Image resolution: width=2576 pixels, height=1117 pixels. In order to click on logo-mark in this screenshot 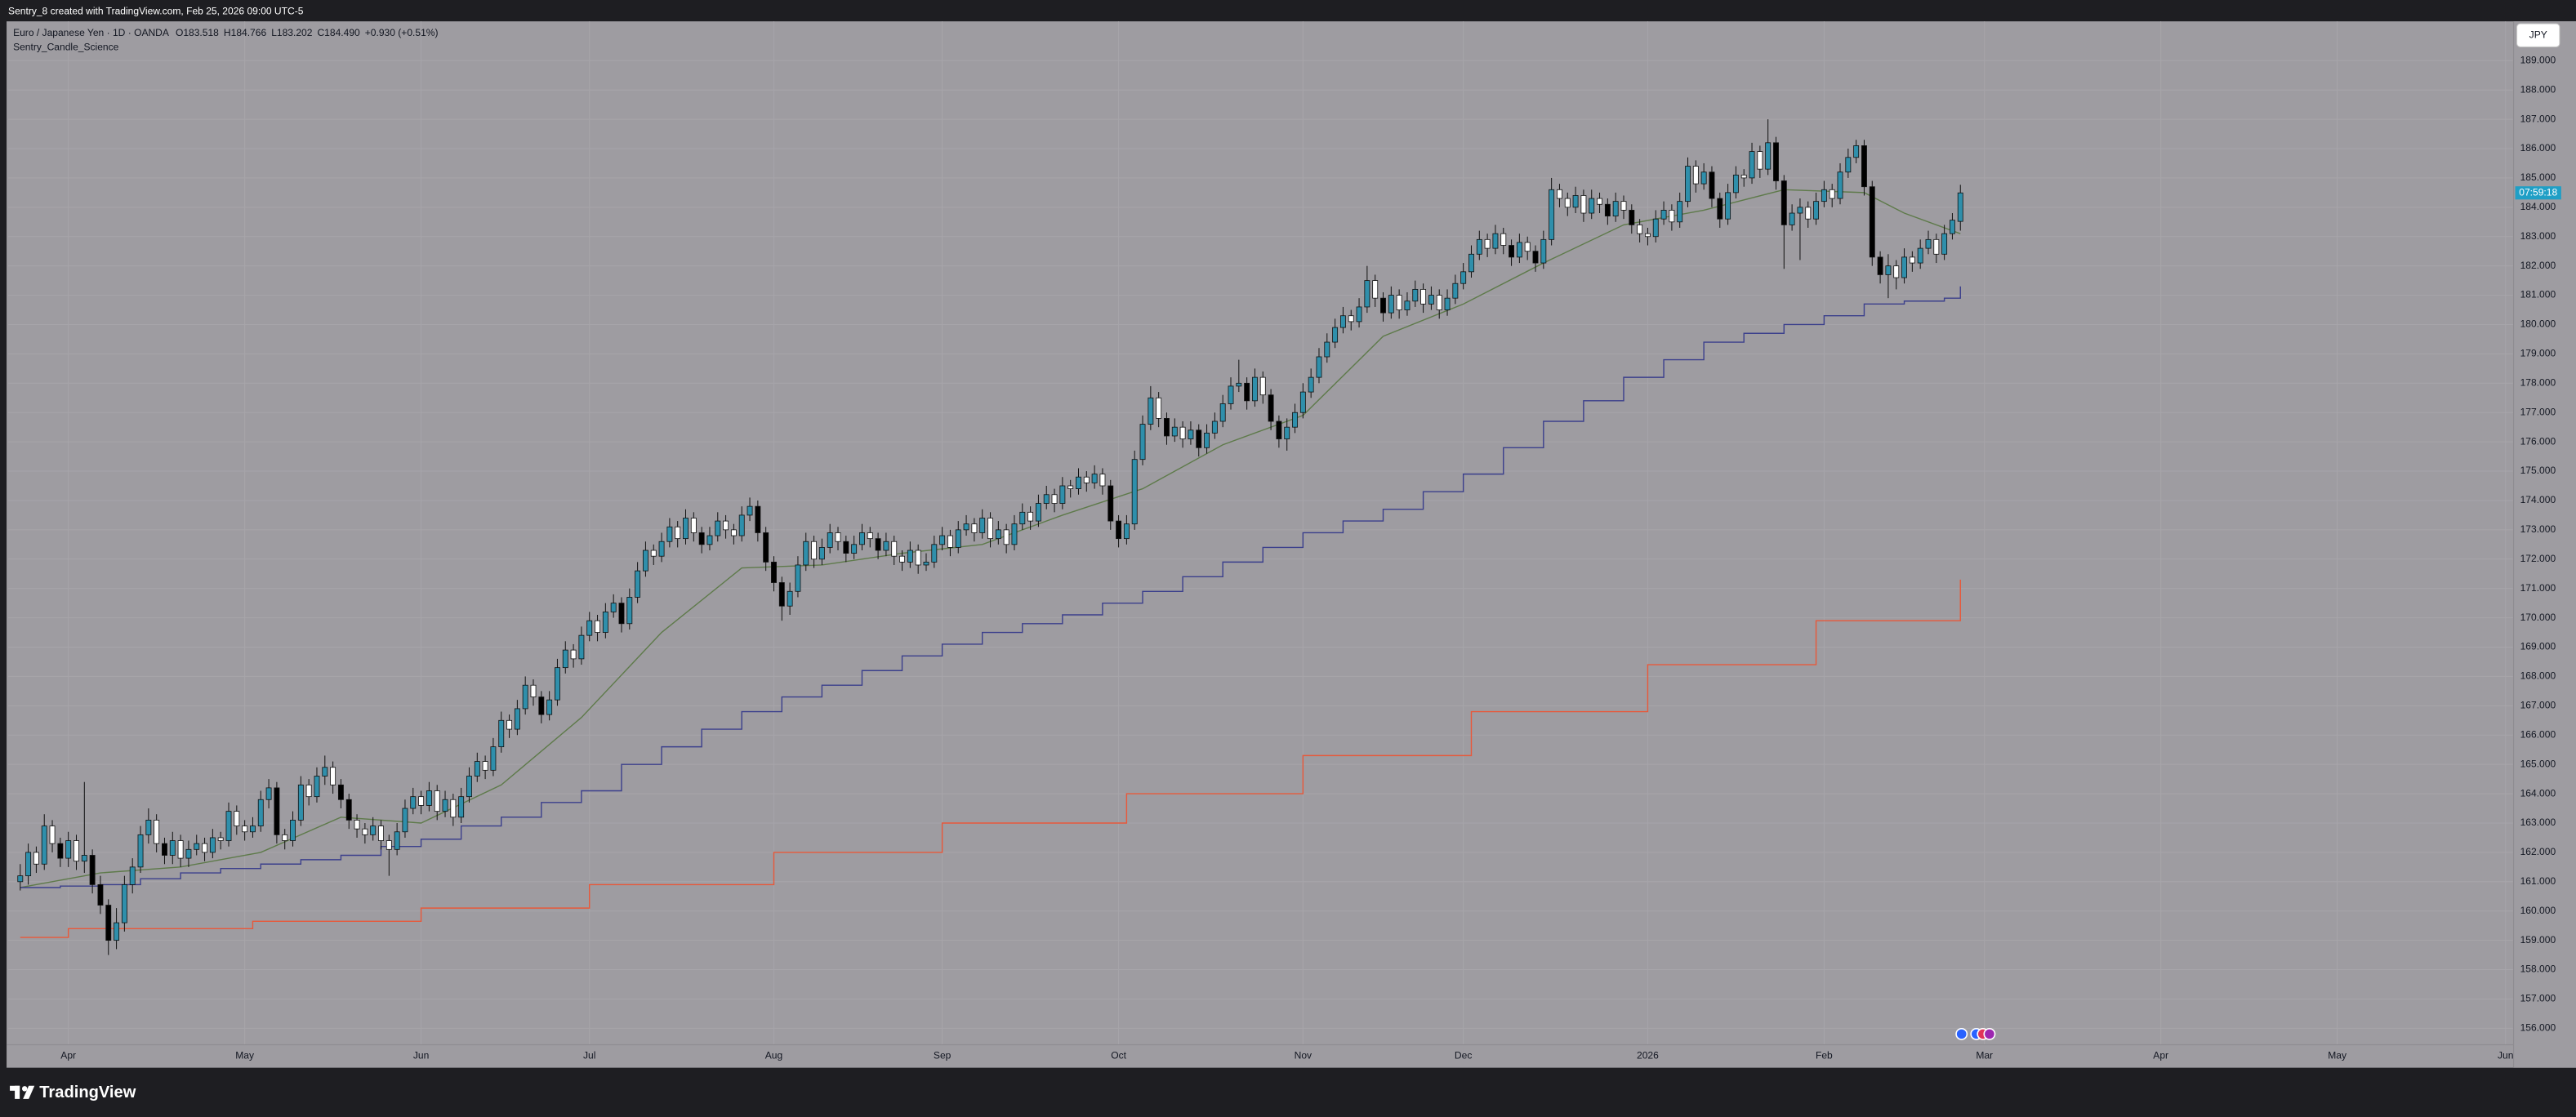, I will do `click(29, 1092)`.